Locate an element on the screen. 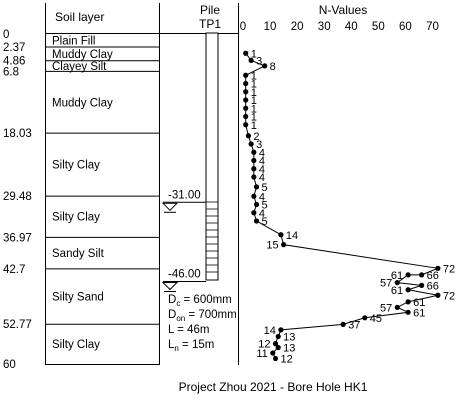 The image size is (474, 403). depth-label: 0 is located at coordinates (6, 35).